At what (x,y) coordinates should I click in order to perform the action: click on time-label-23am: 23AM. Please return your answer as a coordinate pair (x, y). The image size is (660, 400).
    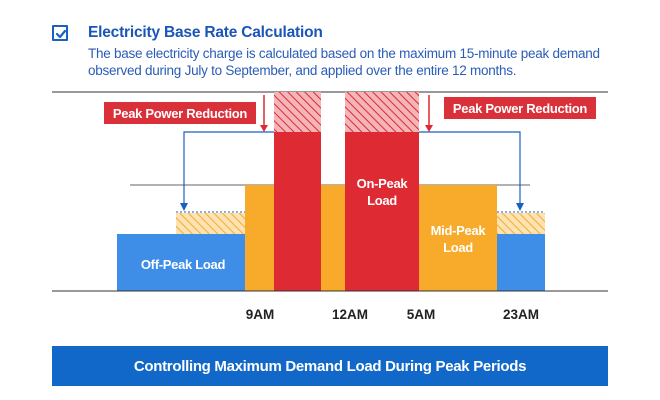
    Looking at the image, I should click on (521, 314).